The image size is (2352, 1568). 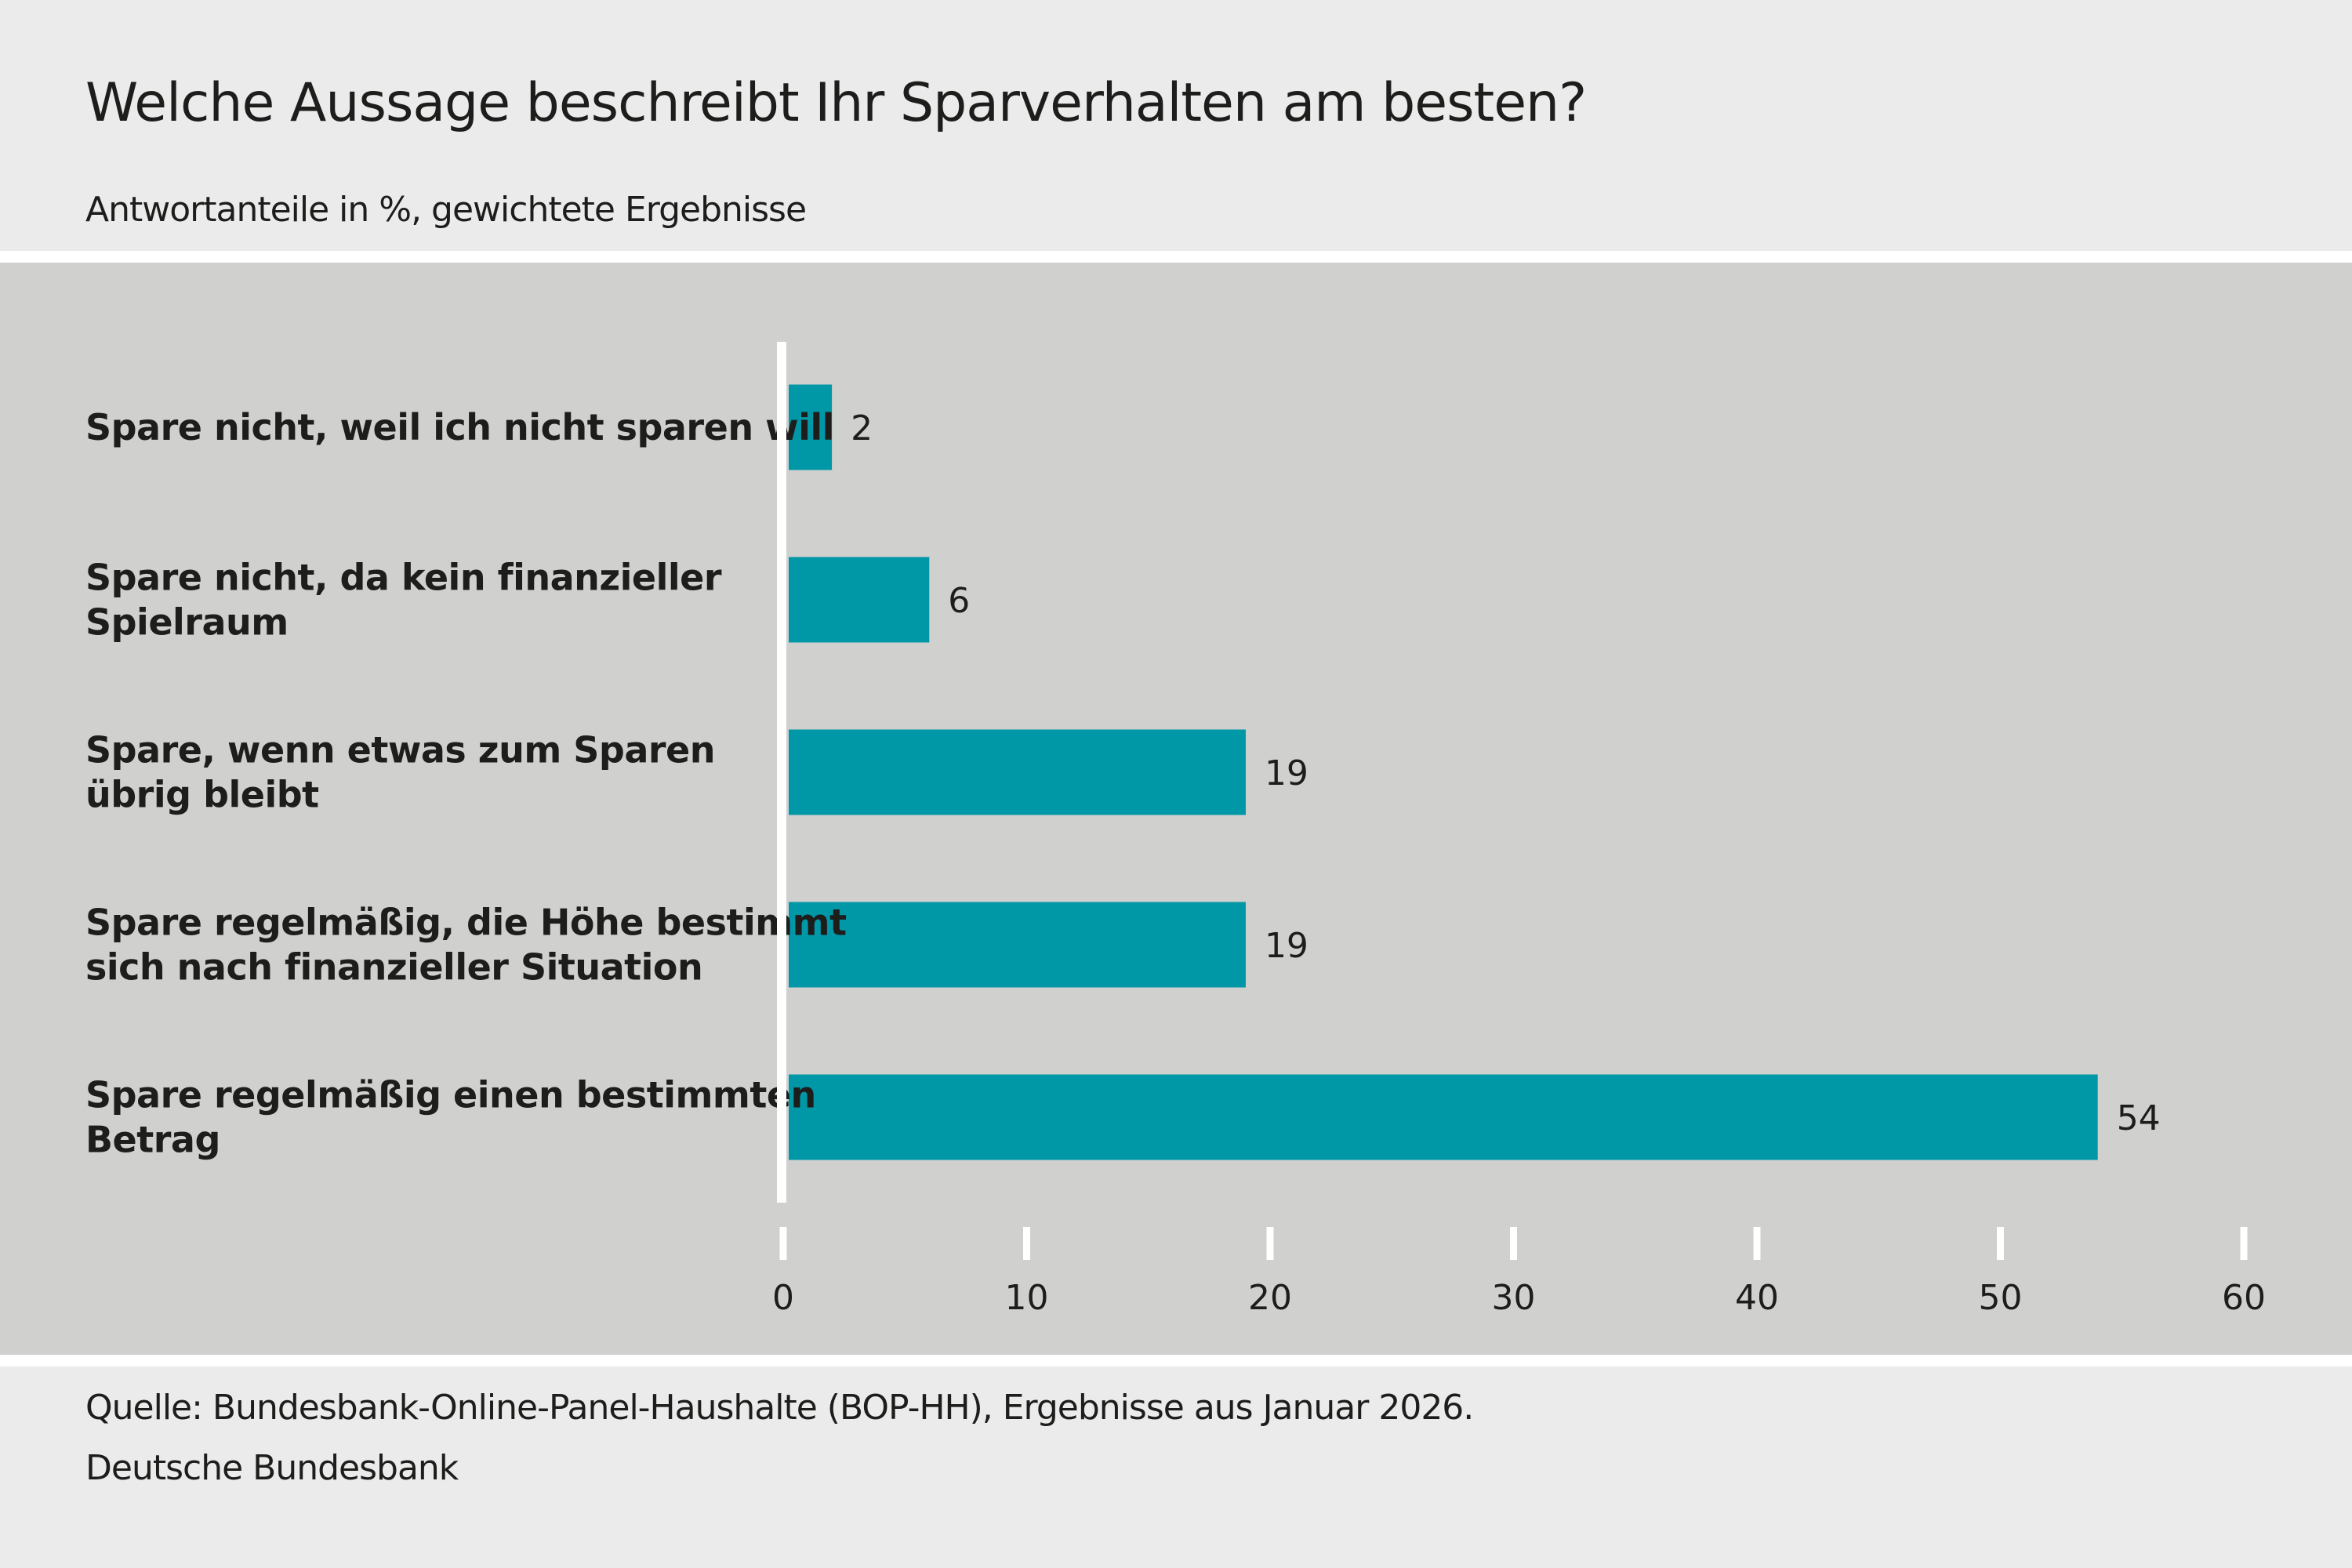 What do you see at coordinates (1514, 1298) in the screenshot?
I see `x-tick-label: 30` at bounding box center [1514, 1298].